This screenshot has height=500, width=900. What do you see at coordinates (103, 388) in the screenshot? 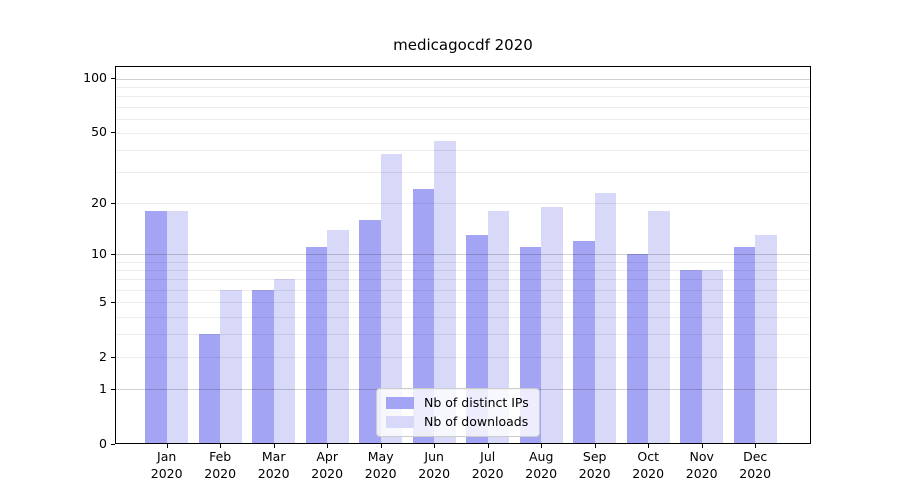
I see `y-tick-label: 1` at bounding box center [103, 388].